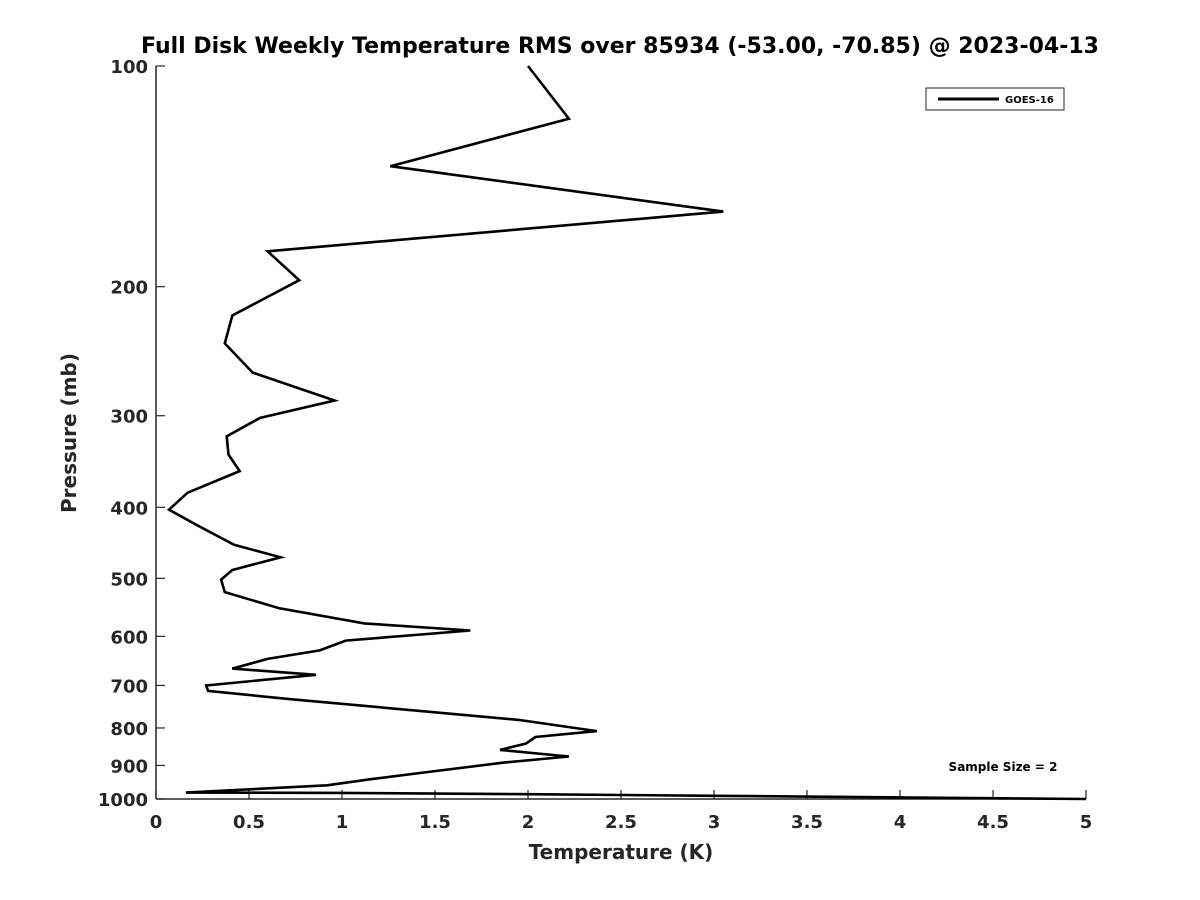 The height and width of the screenshot is (900, 1200). Describe the element at coordinates (129, 67) in the screenshot. I see `y-tick-label: 100` at that location.